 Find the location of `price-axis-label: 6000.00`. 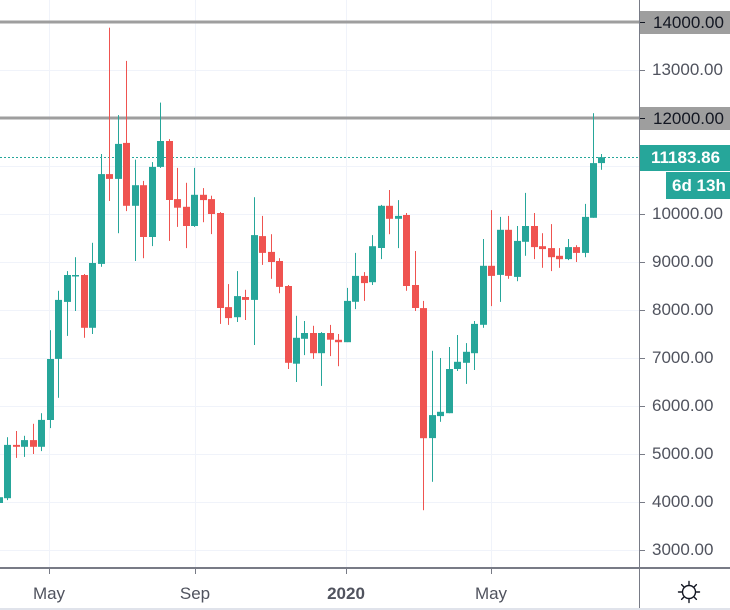

price-axis-label: 6000.00 is located at coordinates (683, 405).